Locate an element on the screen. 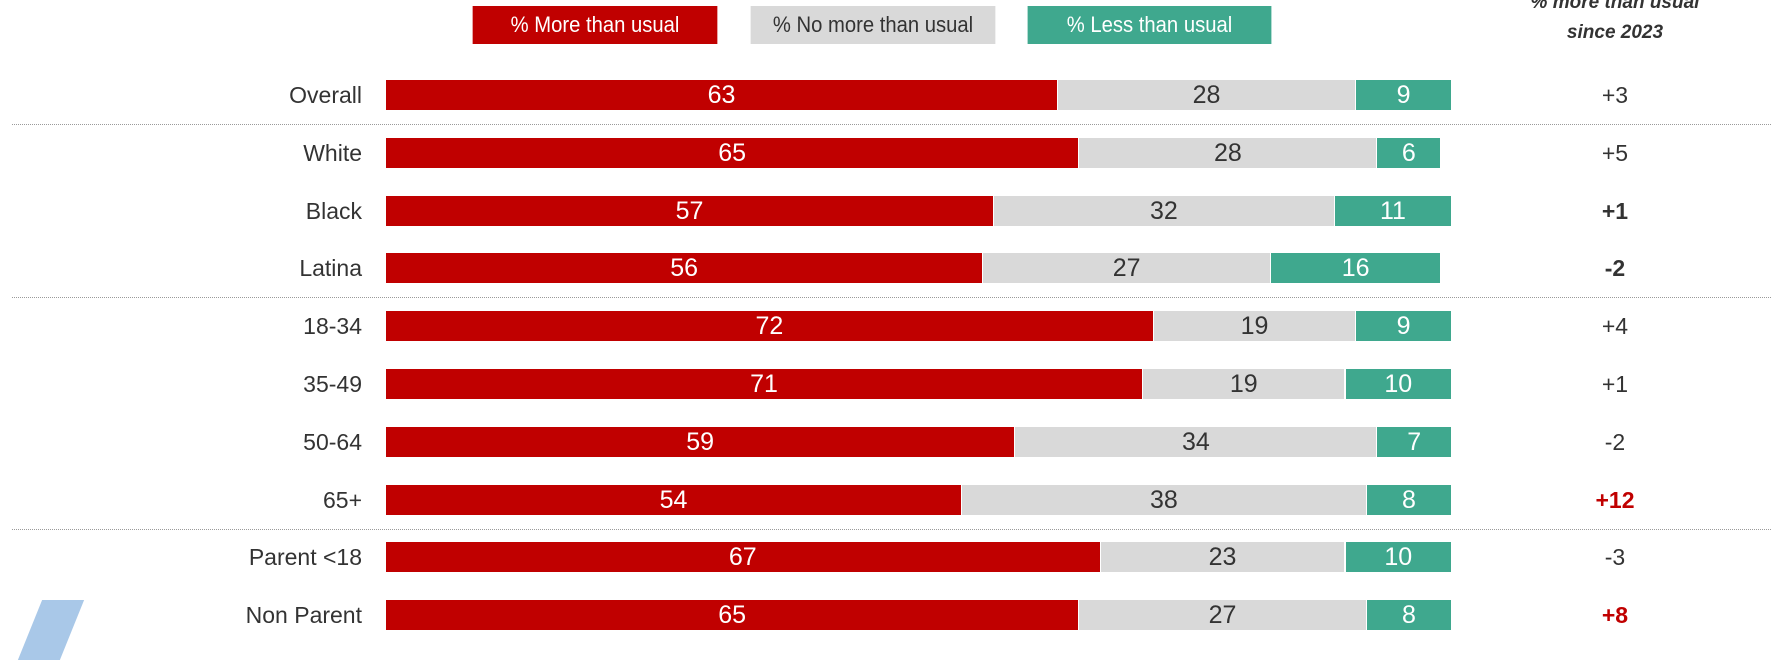 Image resolution: width=1771 pixels, height=660 pixels. legend-less-than-usual: % Less than usual is located at coordinates (1149, 25).